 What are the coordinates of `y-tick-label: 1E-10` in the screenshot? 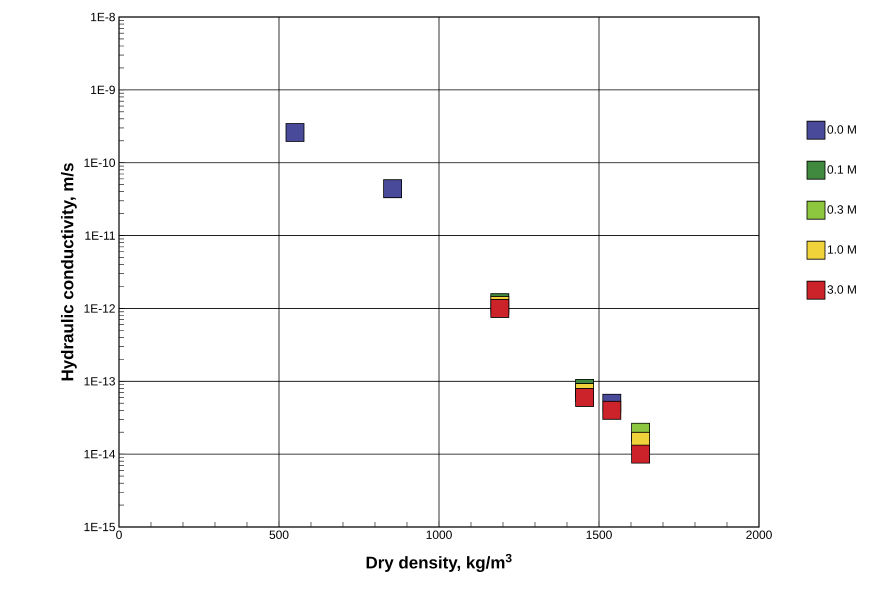 It's located at (100, 162).